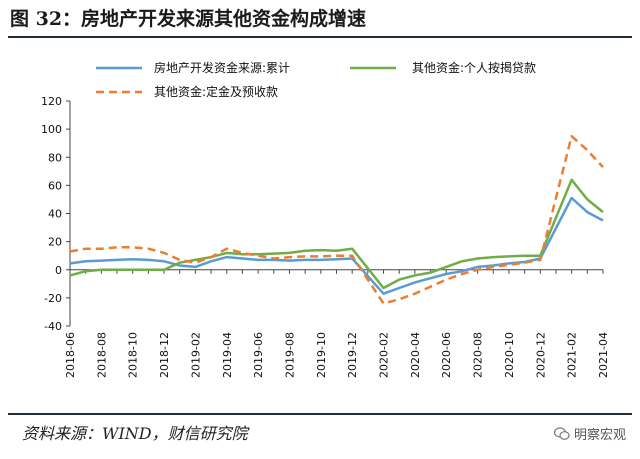 The width and height of the screenshot is (640, 459). I want to click on x-tick-label: 2020-04, so click(415, 355).